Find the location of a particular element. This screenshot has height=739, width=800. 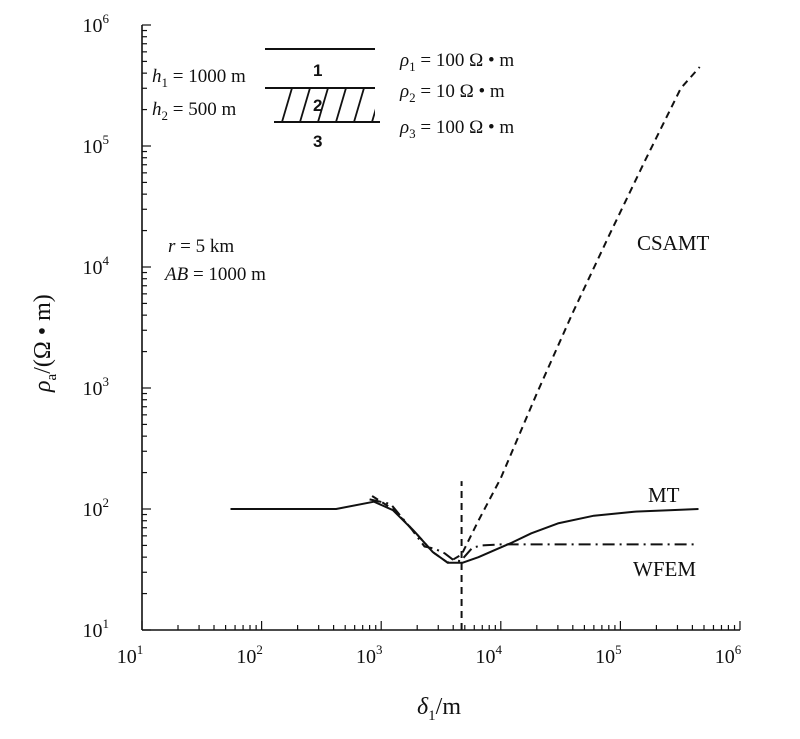

series-label-csamt: CSAMT is located at coordinates (673, 243).